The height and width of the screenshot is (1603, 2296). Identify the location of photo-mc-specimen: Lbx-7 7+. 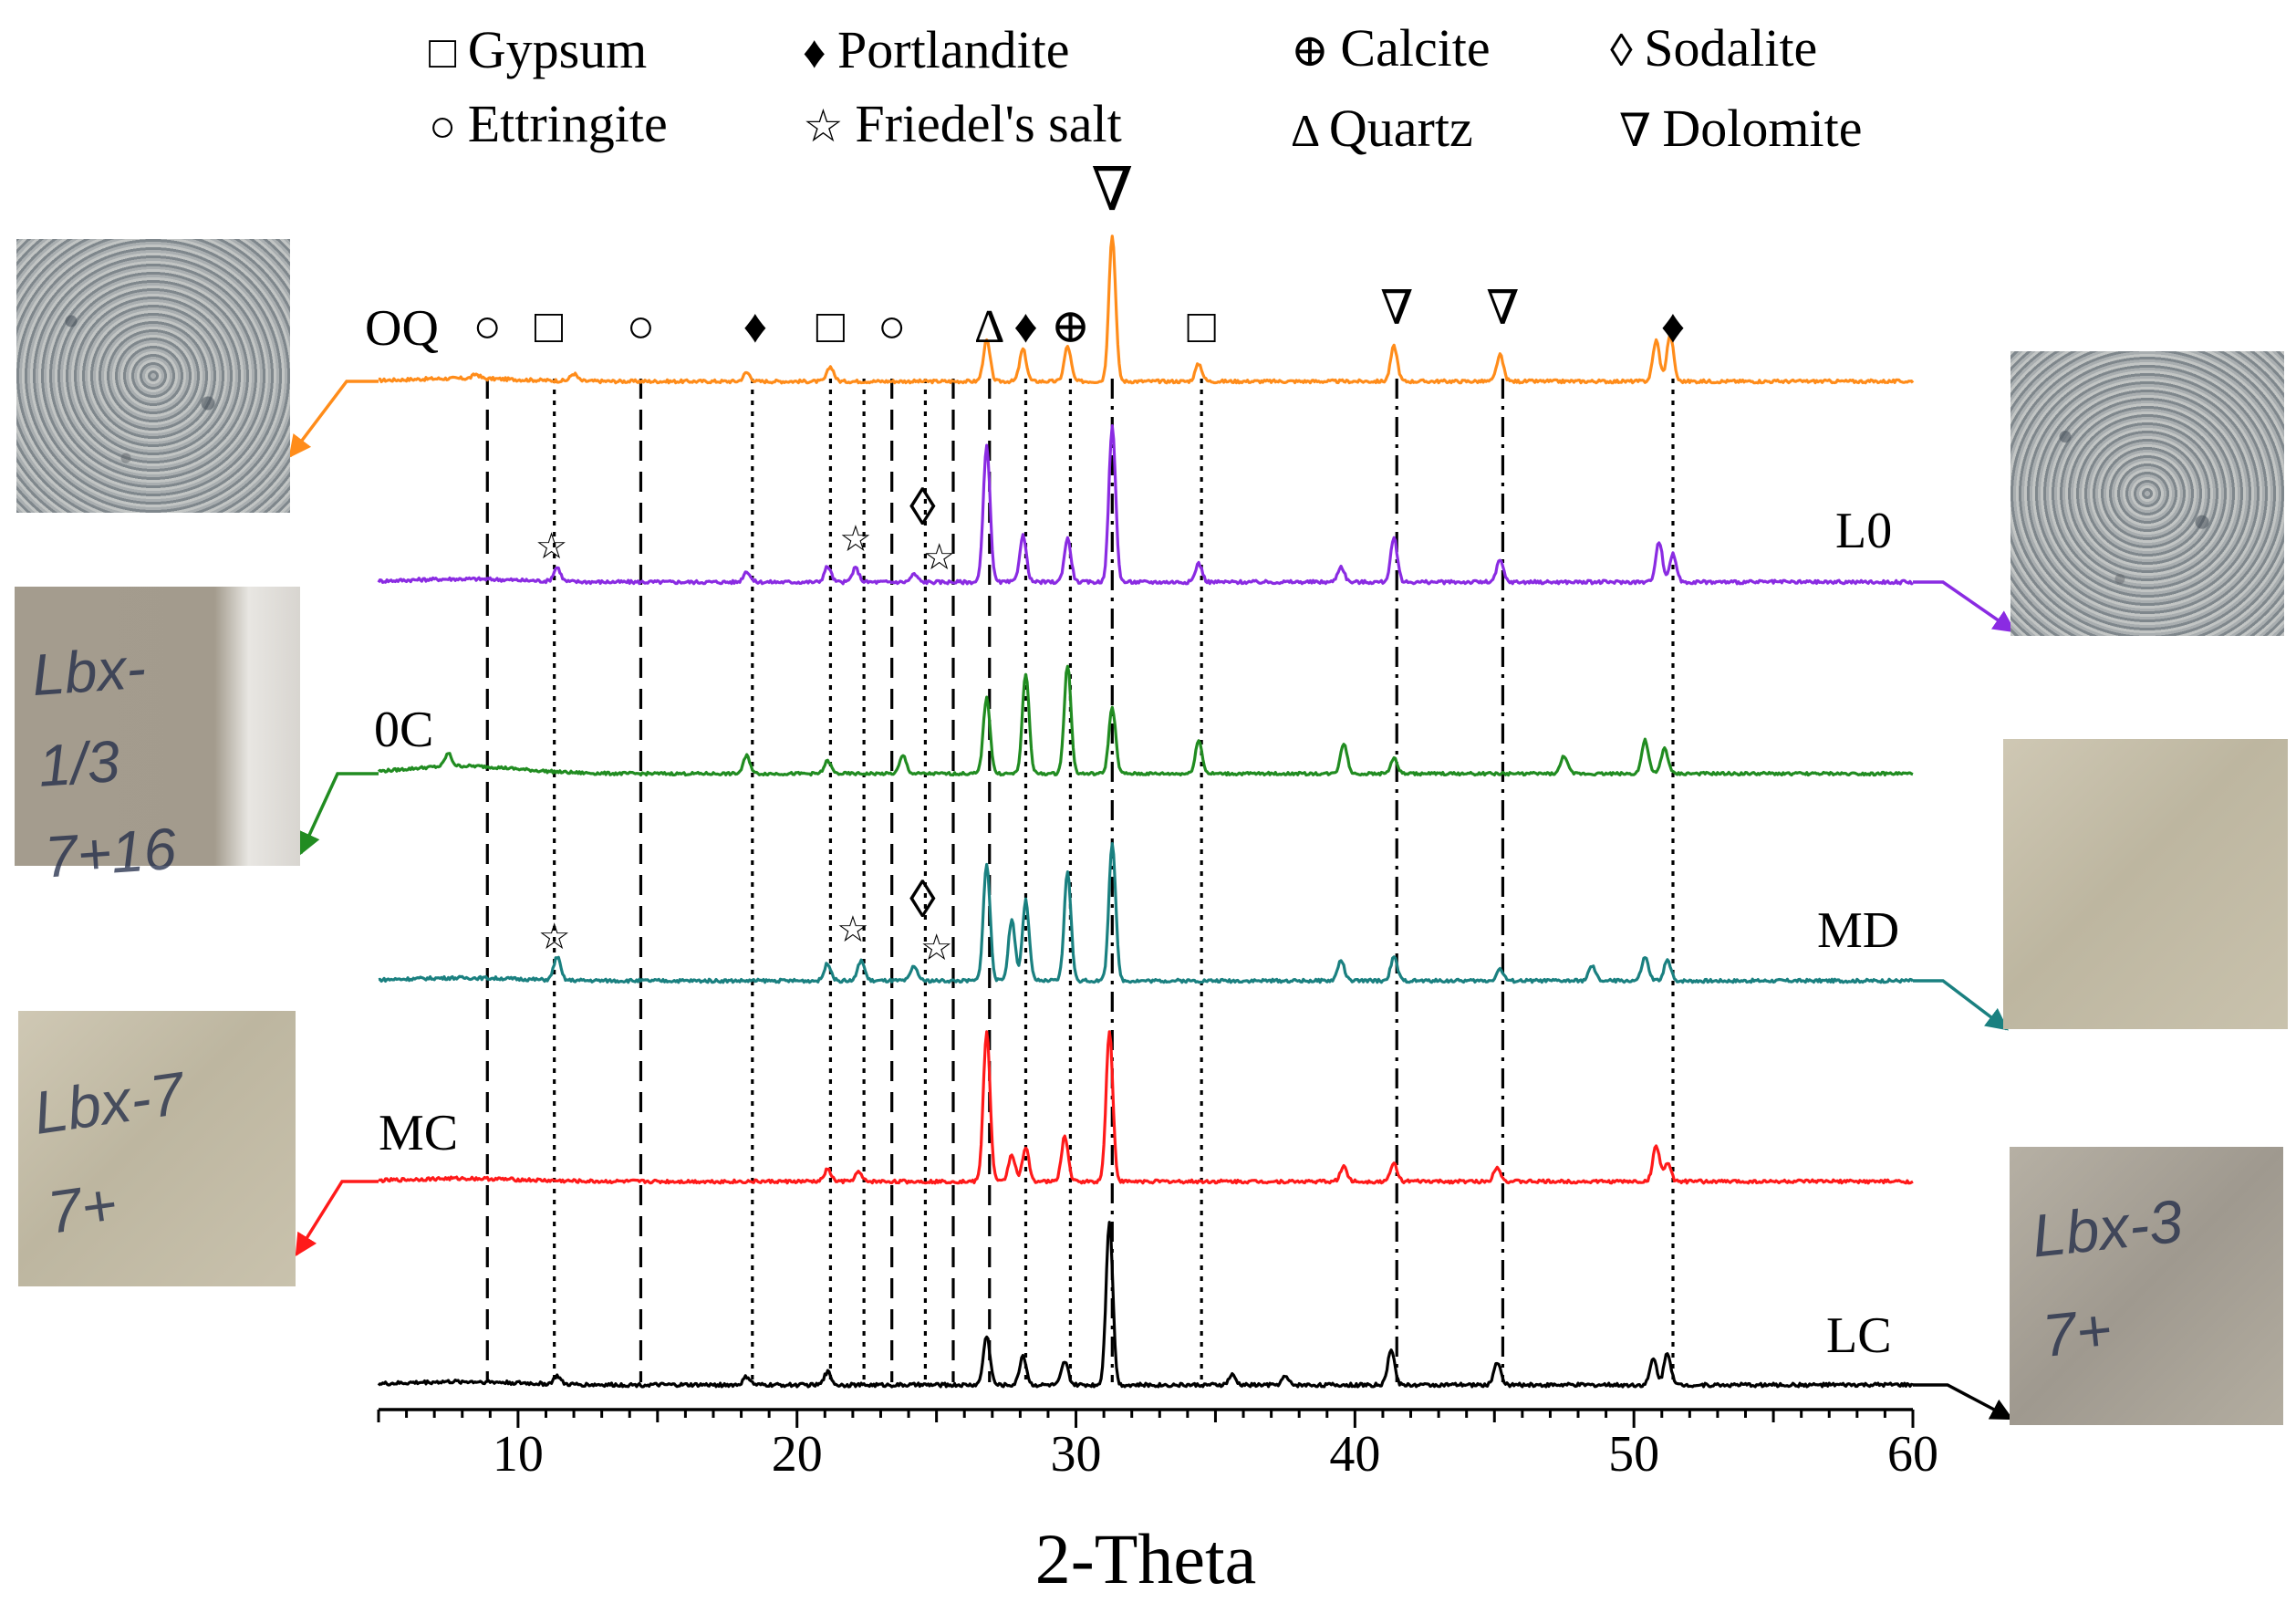
(157, 1148).